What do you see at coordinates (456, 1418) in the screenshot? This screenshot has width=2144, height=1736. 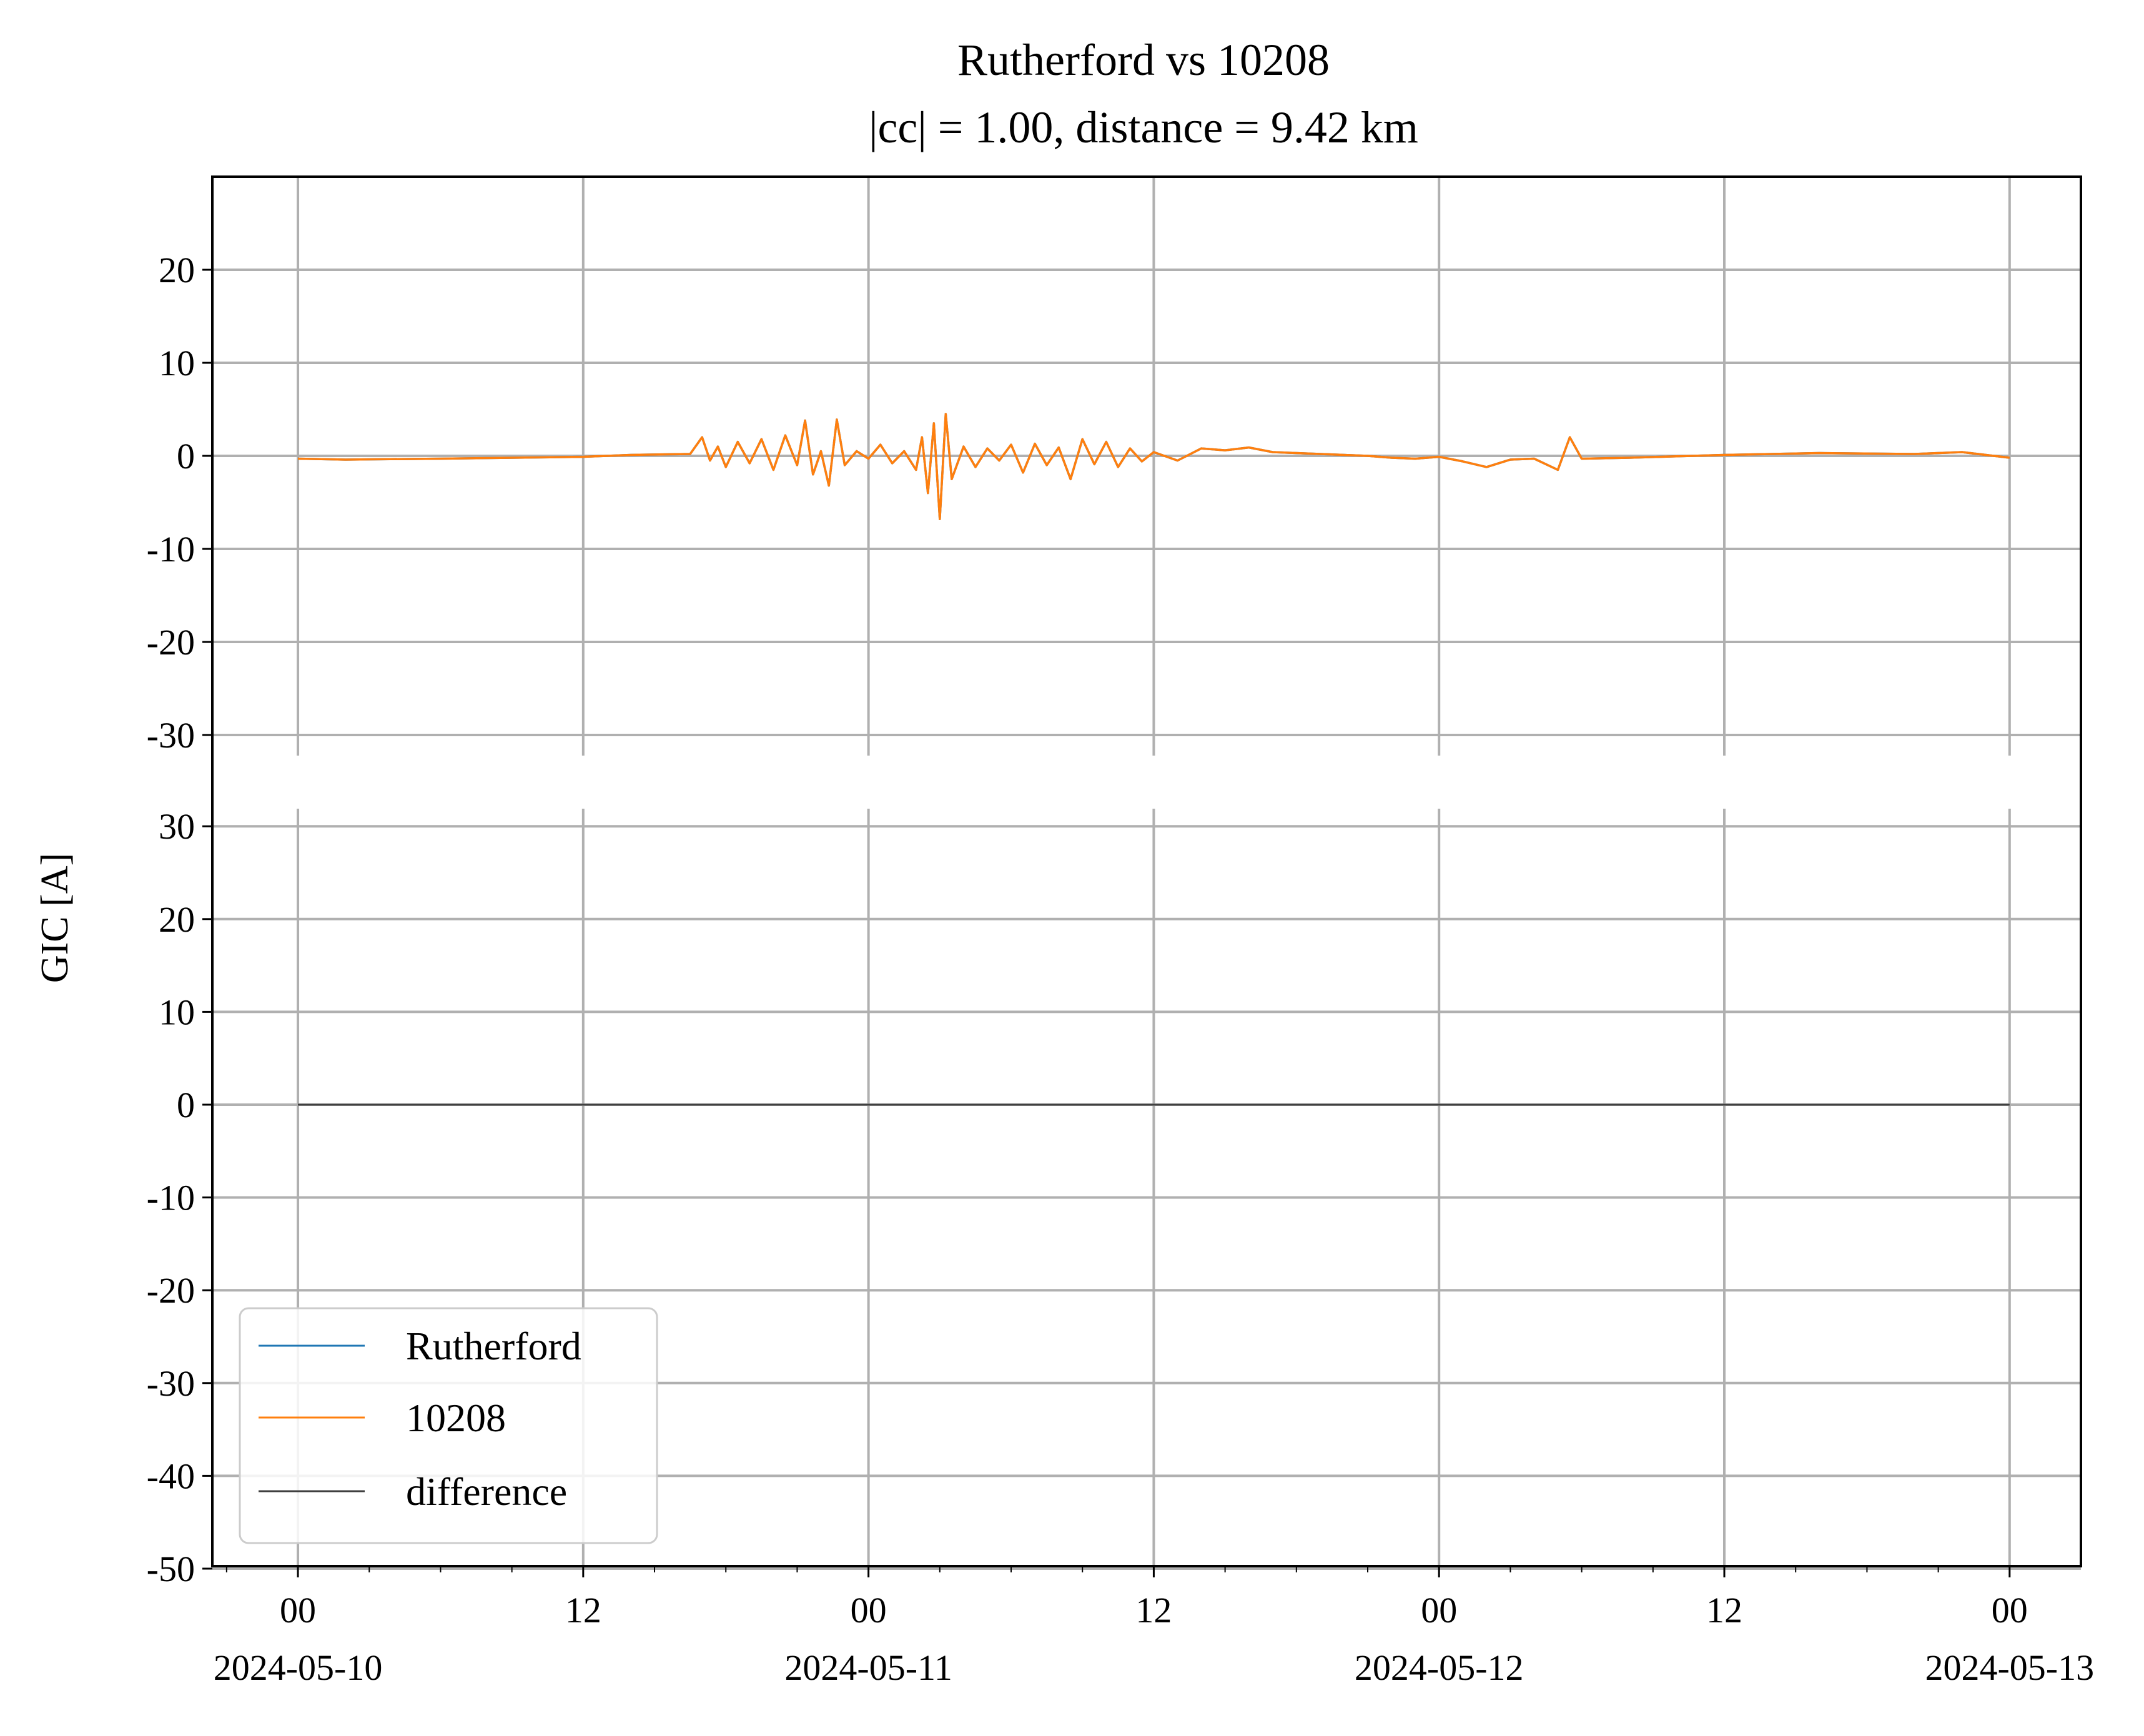 I see `legend-label-10208: 10208` at bounding box center [456, 1418].